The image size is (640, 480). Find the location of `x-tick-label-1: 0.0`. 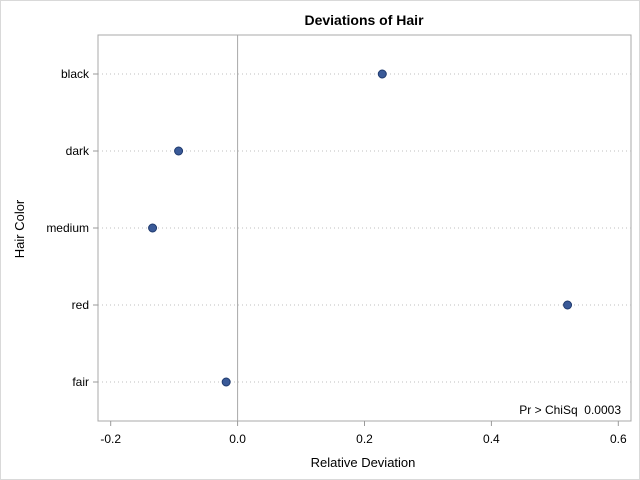

x-tick-label-1: 0.0 is located at coordinates (237, 439).